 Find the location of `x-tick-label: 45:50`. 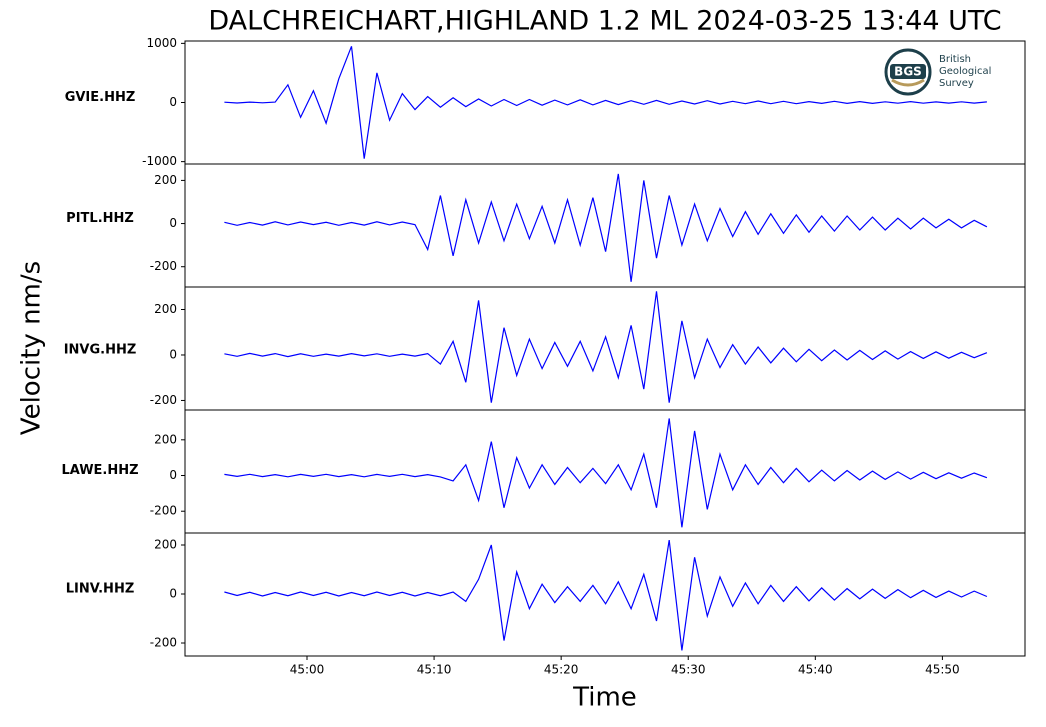

x-tick-label: 45:50 is located at coordinates (942, 670).